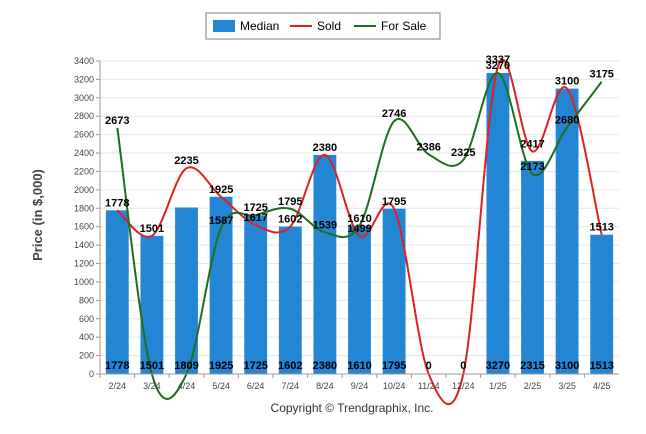 This screenshot has height=434, width=646. Describe the element at coordinates (84, 116) in the screenshot. I see `y-tick-label: 2800` at that location.